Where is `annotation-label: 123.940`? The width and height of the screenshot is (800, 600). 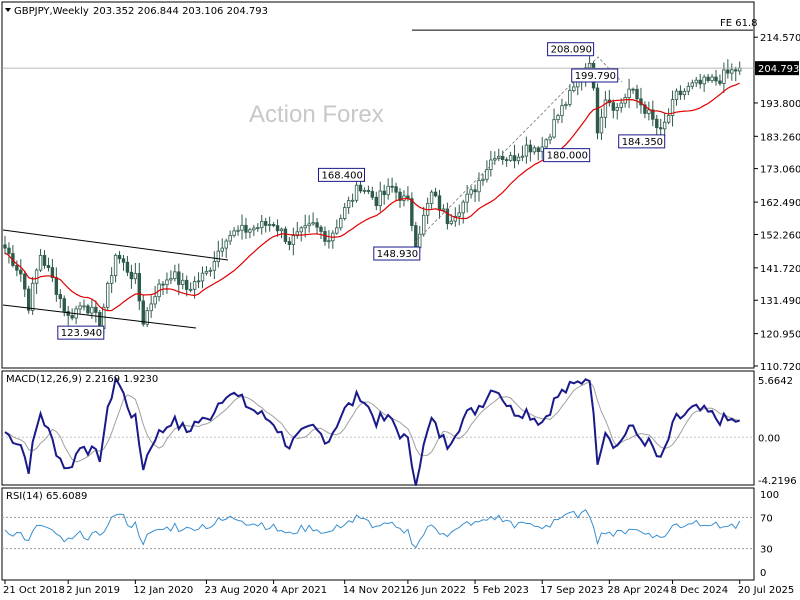 annotation-label: 123.940 is located at coordinates (81, 333).